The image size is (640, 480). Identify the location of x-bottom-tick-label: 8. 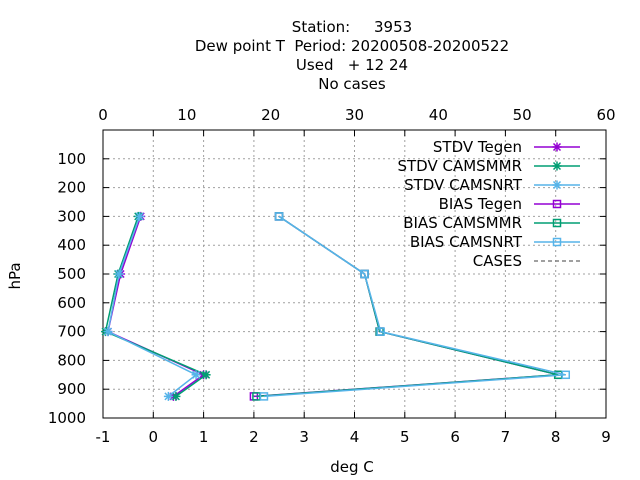
(556, 437).